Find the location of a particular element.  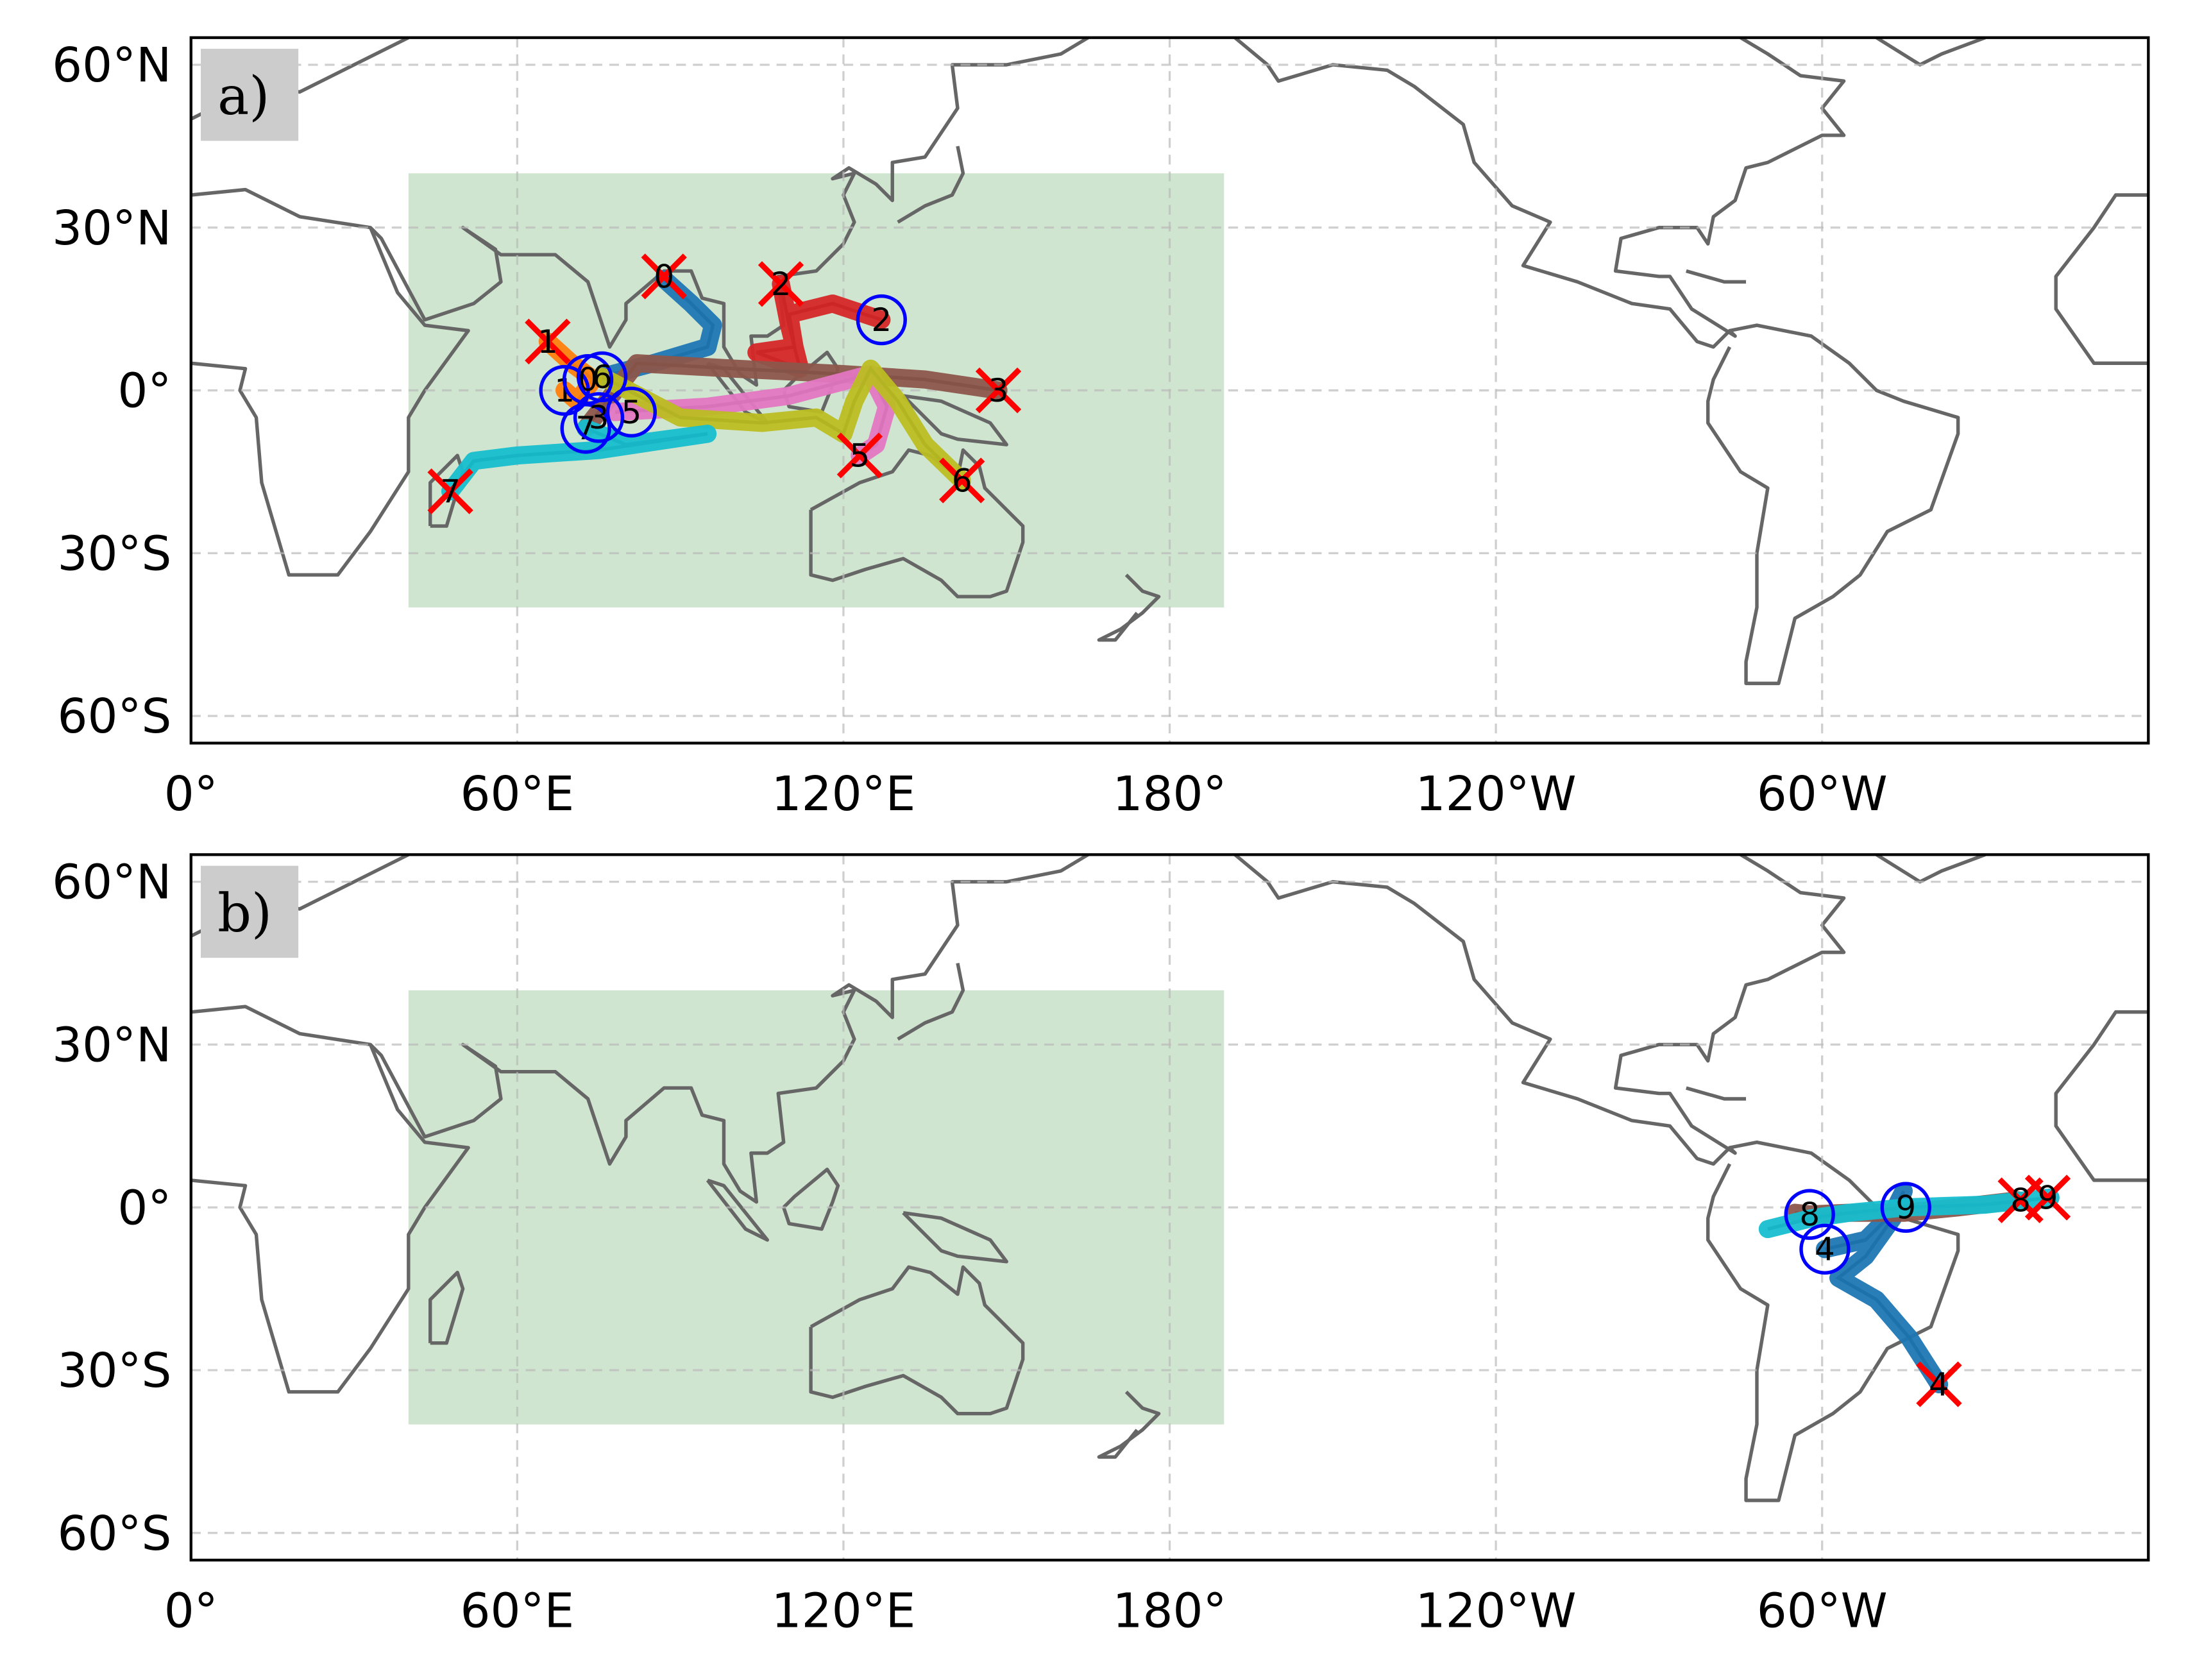

end-label: 6 is located at coordinates (962, 480).